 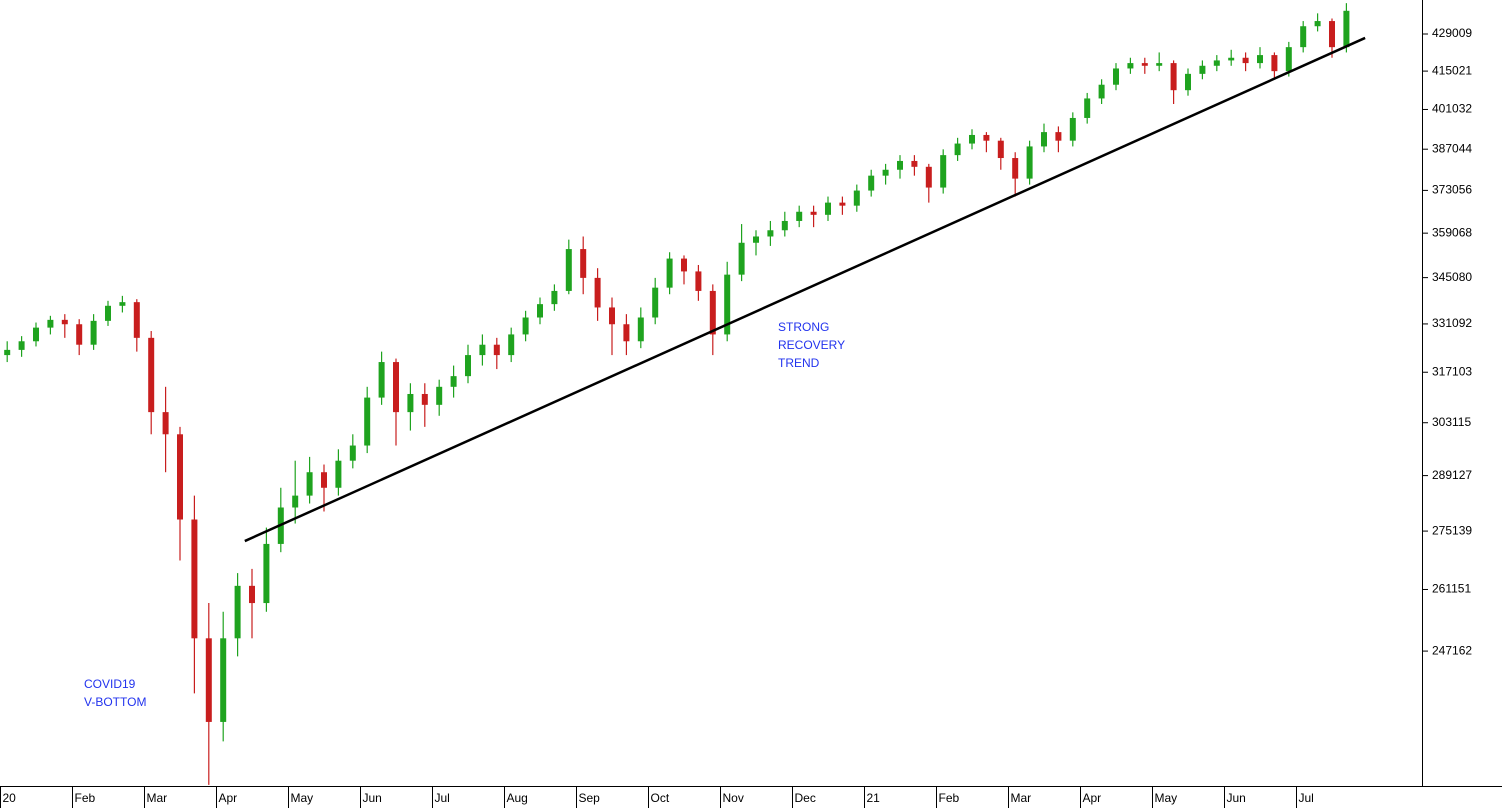 I want to click on annotation: TREND, so click(x=799, y=363).